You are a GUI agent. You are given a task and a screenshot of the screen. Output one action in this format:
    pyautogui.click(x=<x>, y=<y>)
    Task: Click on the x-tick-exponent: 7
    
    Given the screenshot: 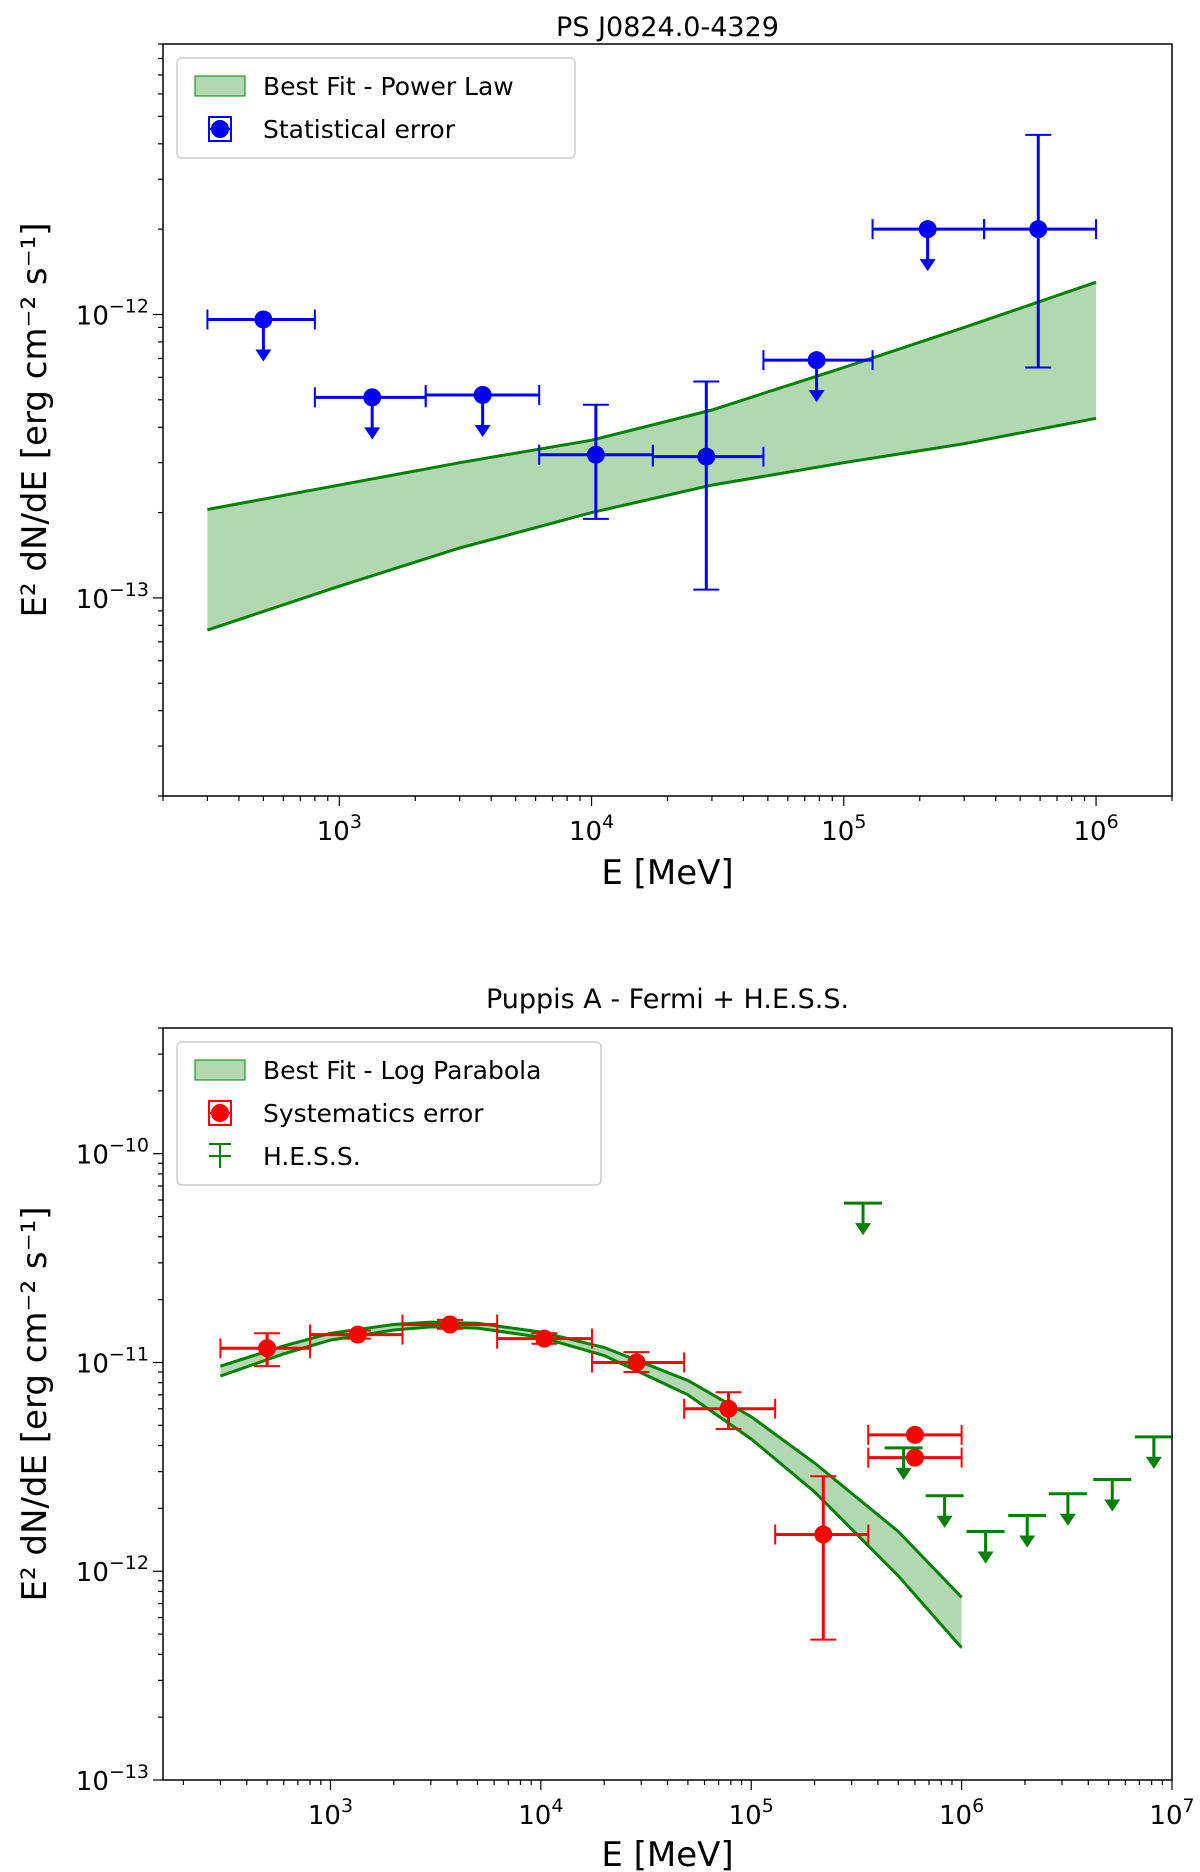 What is the action you would take?
    pyautogui.click(x=1189, y=1806)
    